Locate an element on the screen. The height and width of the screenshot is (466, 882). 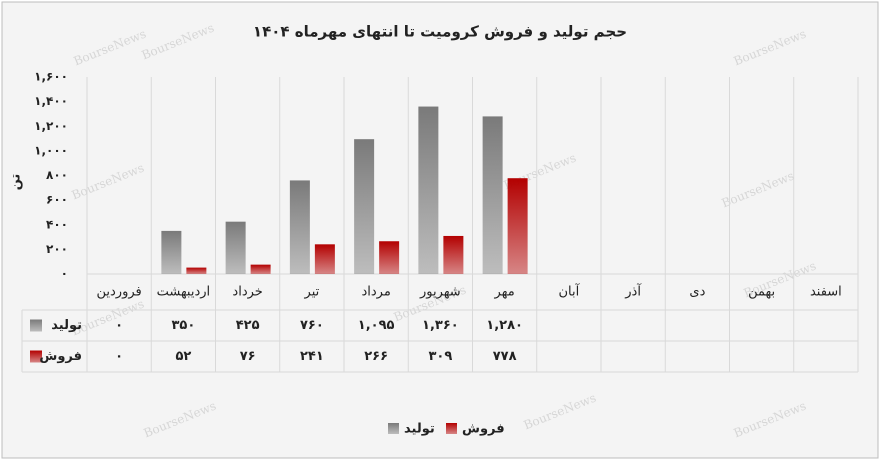
table-cell: ۷۶۰ is located at coordinates (312, 325).